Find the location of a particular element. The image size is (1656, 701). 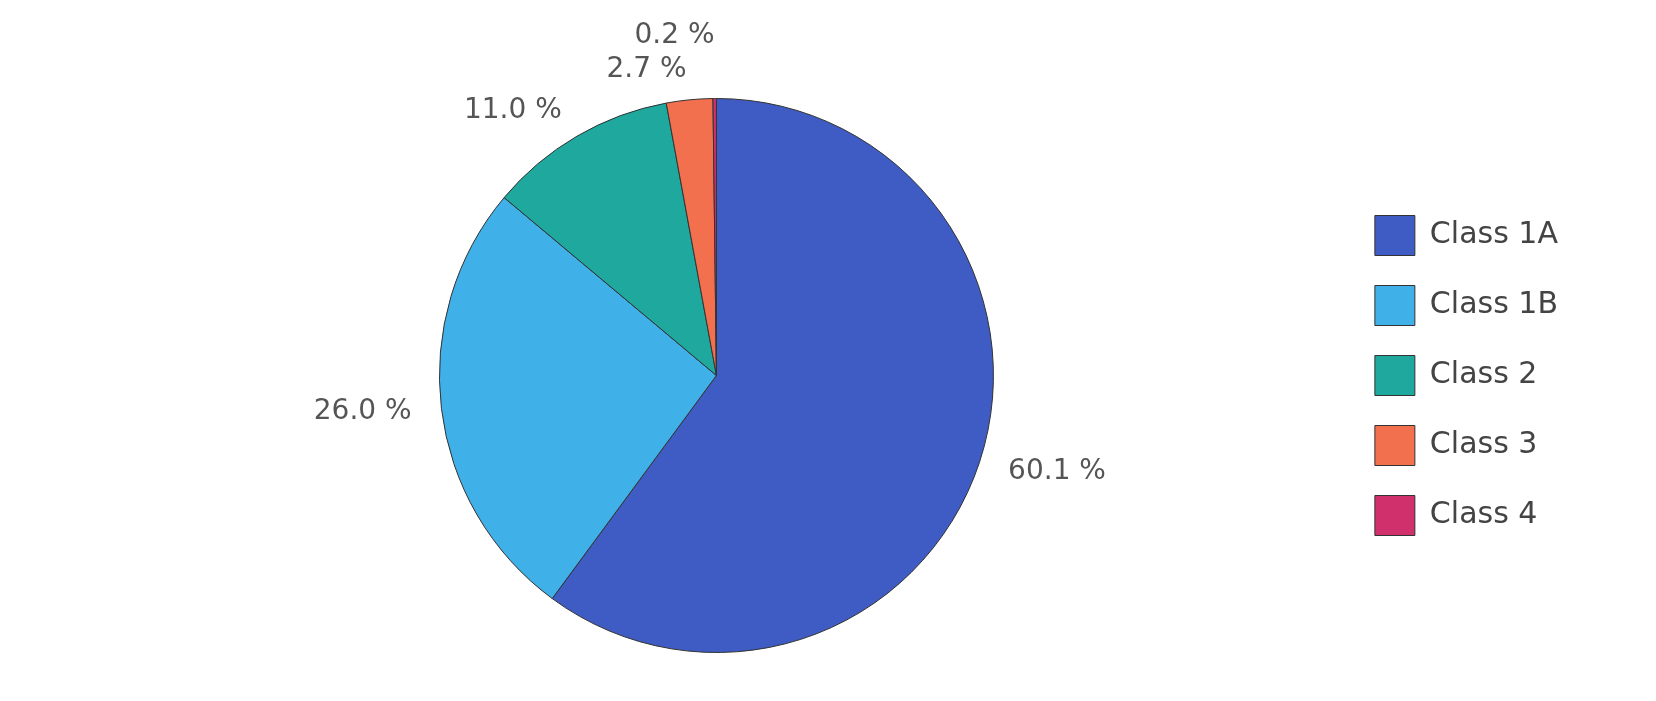

legend-label: Class 1B is located at coordinates (1494, 303).